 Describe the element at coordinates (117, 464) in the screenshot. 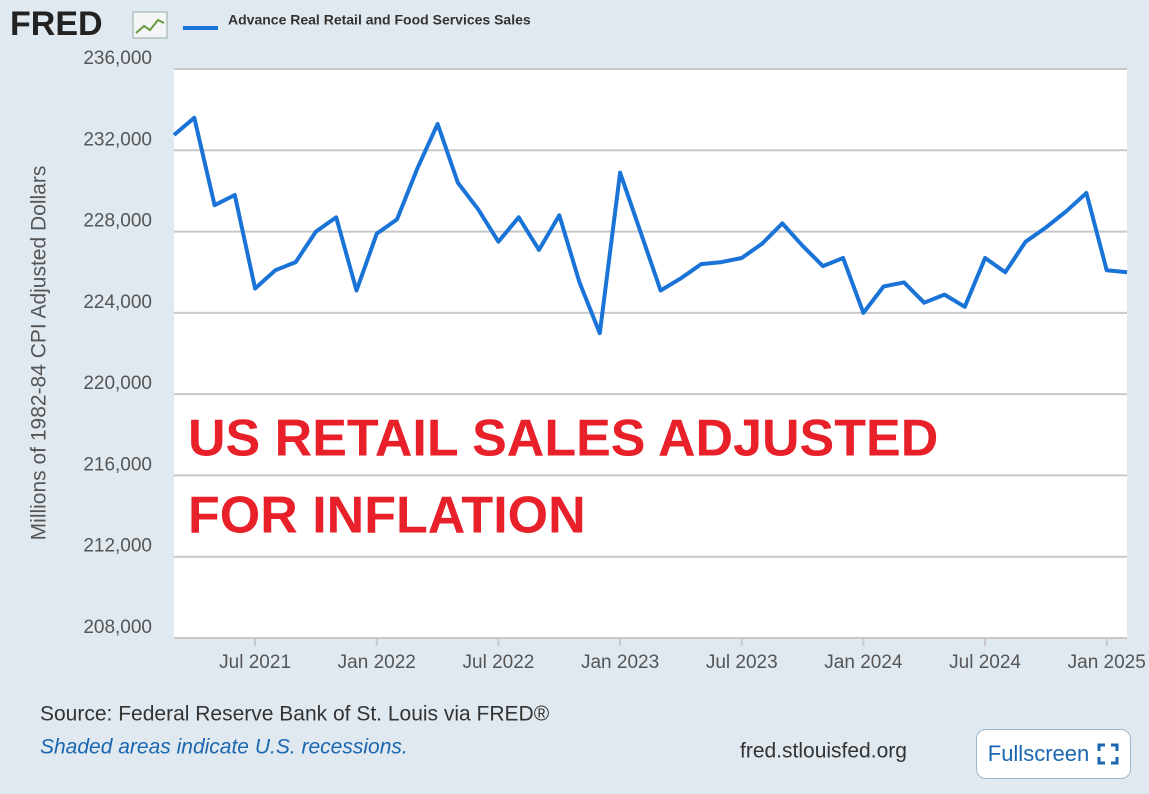

I see `y-tick-label: 216,000` at that location.